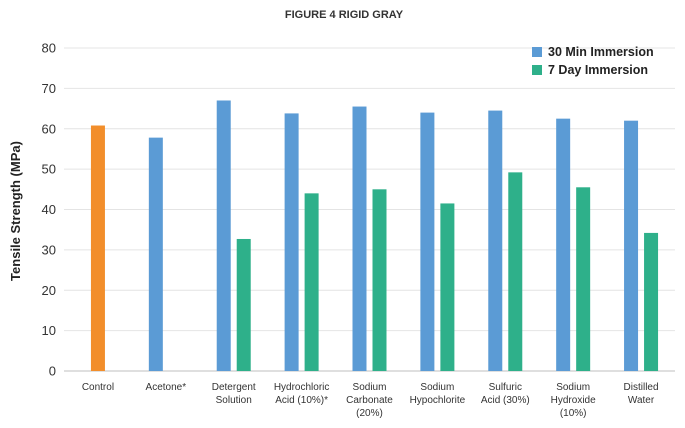  Describe the element at coordinates (49, 290) in the screenshot. I see `y-tick-label: 20` at that location.